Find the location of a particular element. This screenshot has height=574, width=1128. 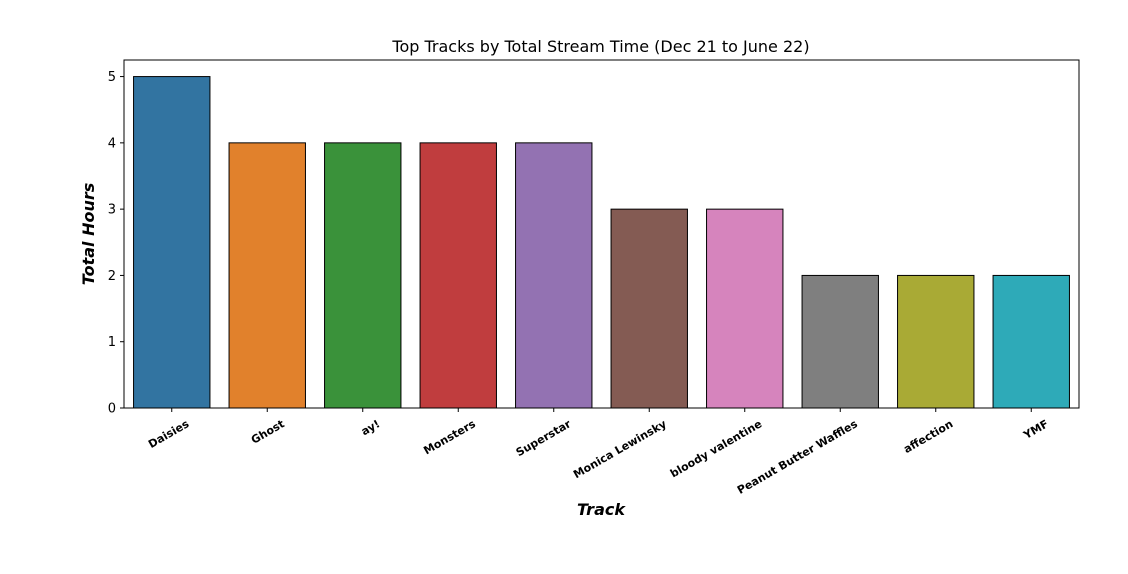

y-tick-label: 3 is located at coordinates (112, 210).